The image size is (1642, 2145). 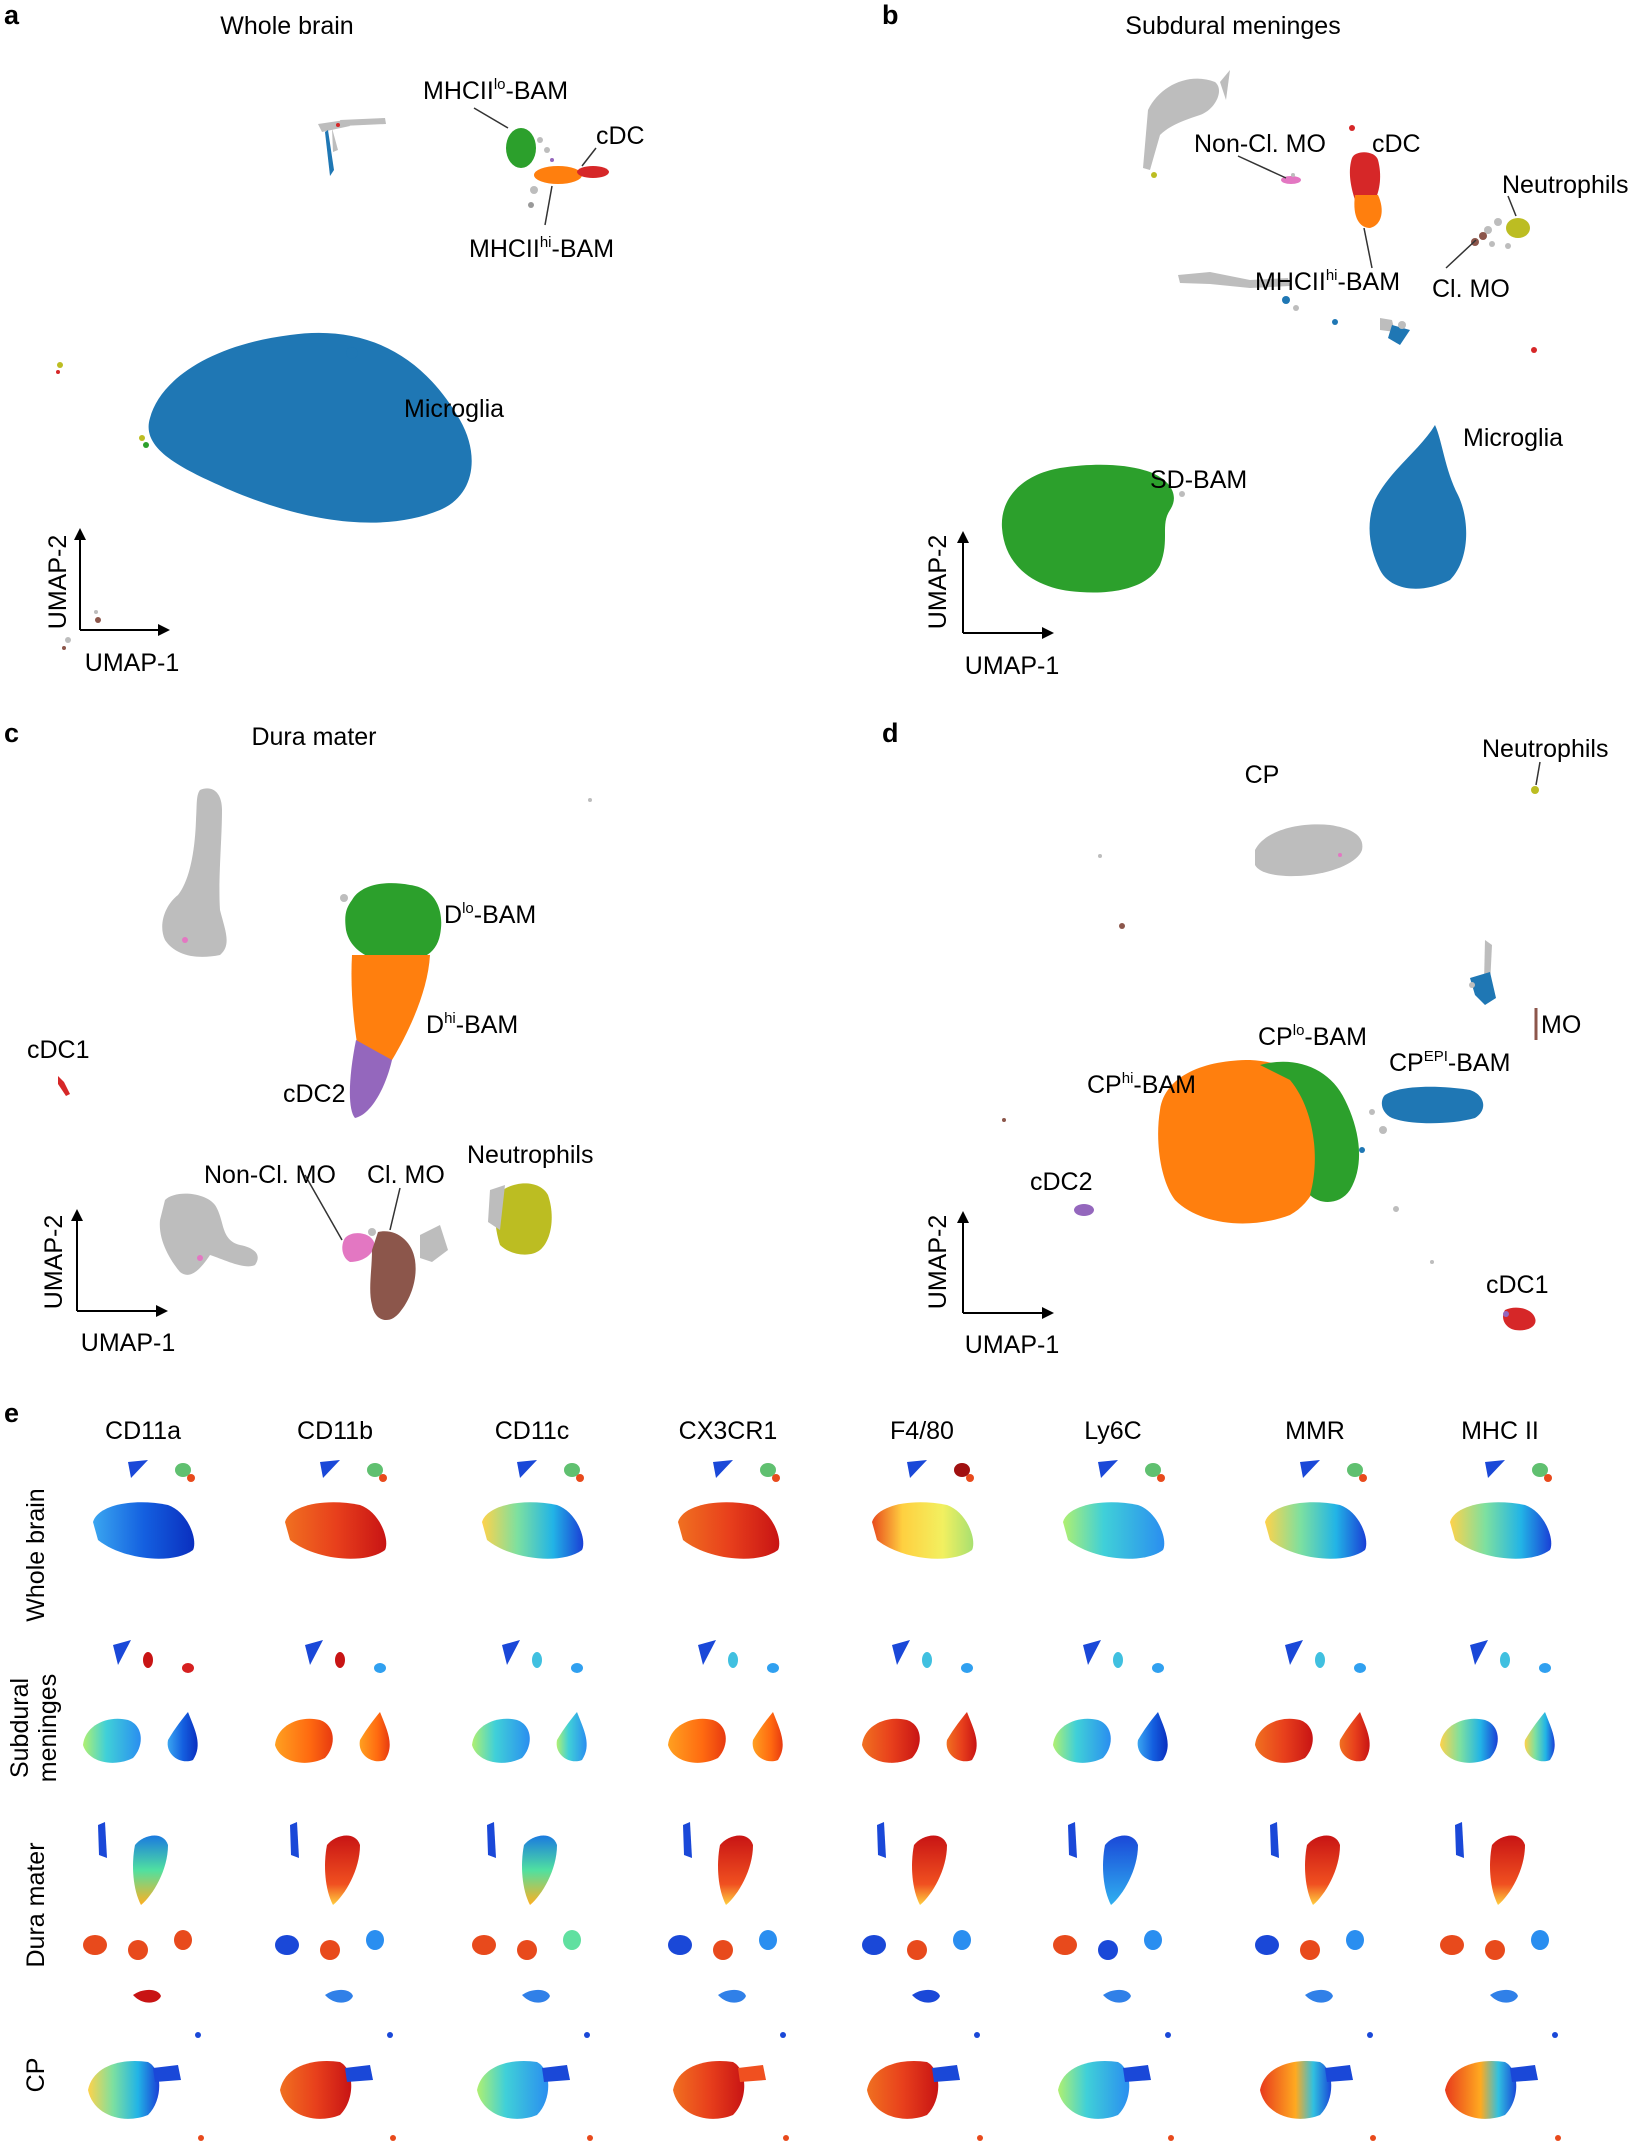 What do you see at coordinates (1517, 1285) in the screenshot?
I see `label-cdc1-d: cDC1` at bounding box center [1517, 1285].